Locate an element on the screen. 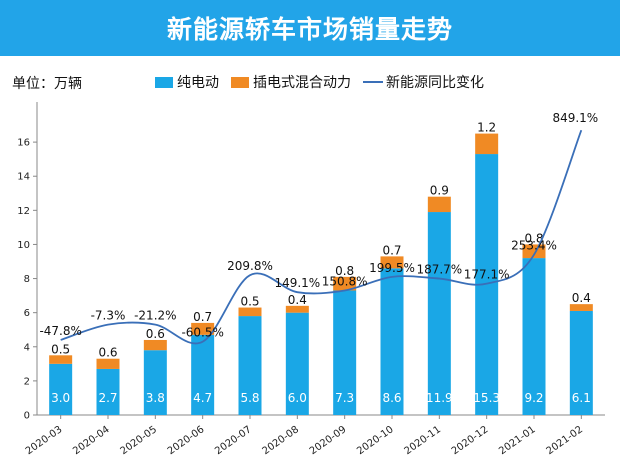  y-tick-label: 0 is located at coordinates (27, 416).